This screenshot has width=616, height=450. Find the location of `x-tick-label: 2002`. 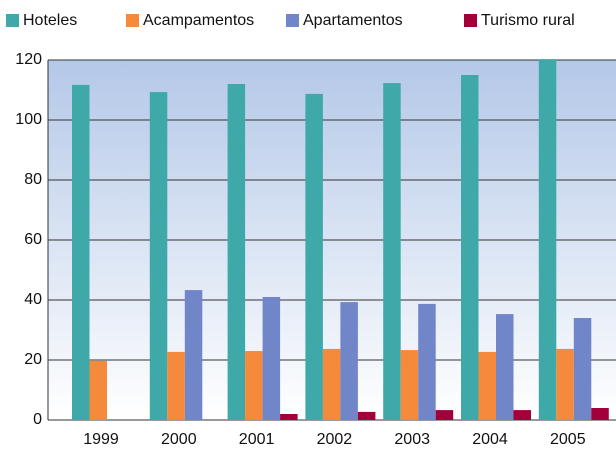

x-tick-label: 2002 is located at coordinates (335, 439).